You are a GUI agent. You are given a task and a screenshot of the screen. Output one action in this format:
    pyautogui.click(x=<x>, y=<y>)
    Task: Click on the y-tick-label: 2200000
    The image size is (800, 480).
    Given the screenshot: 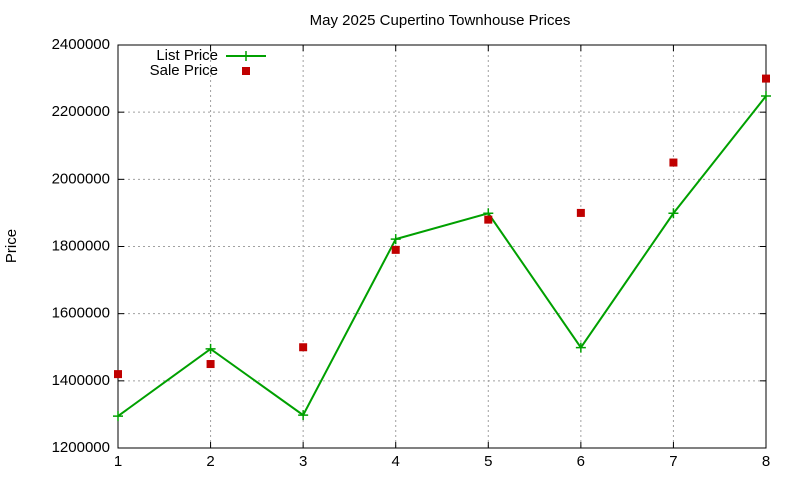 What is the action you would take?
    pyautogui.click(x=81, y=111)
    